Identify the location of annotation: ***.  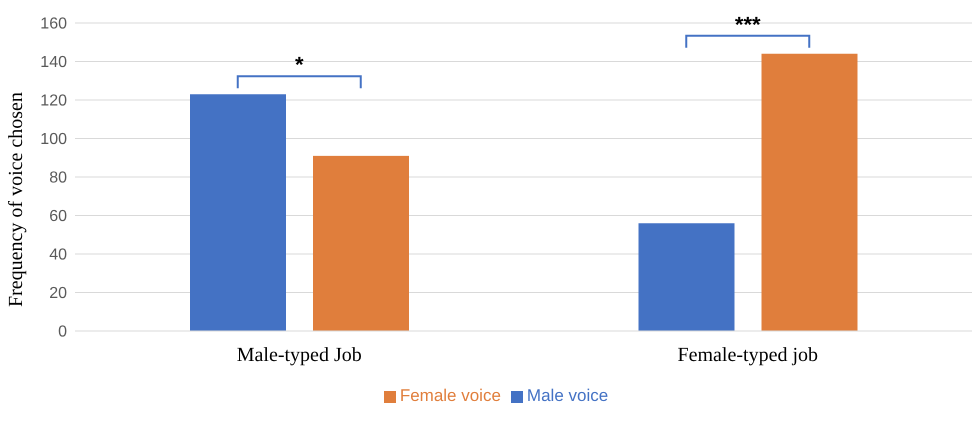
(748, 24).